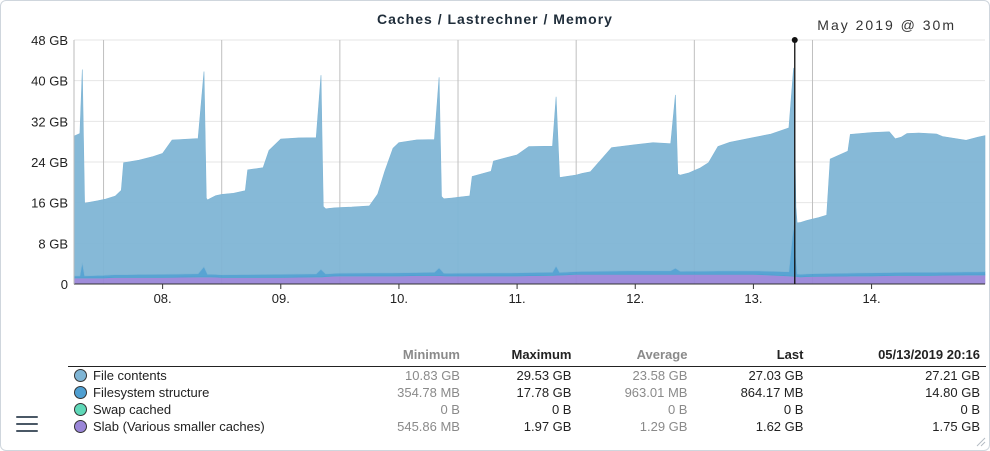 Image resolution: width=990 pixels, height=451 pixels. What do you see at coordinates (980, 441) in the screenshot?
I see `resize-handle-icon` at bounding box center [980, 441].